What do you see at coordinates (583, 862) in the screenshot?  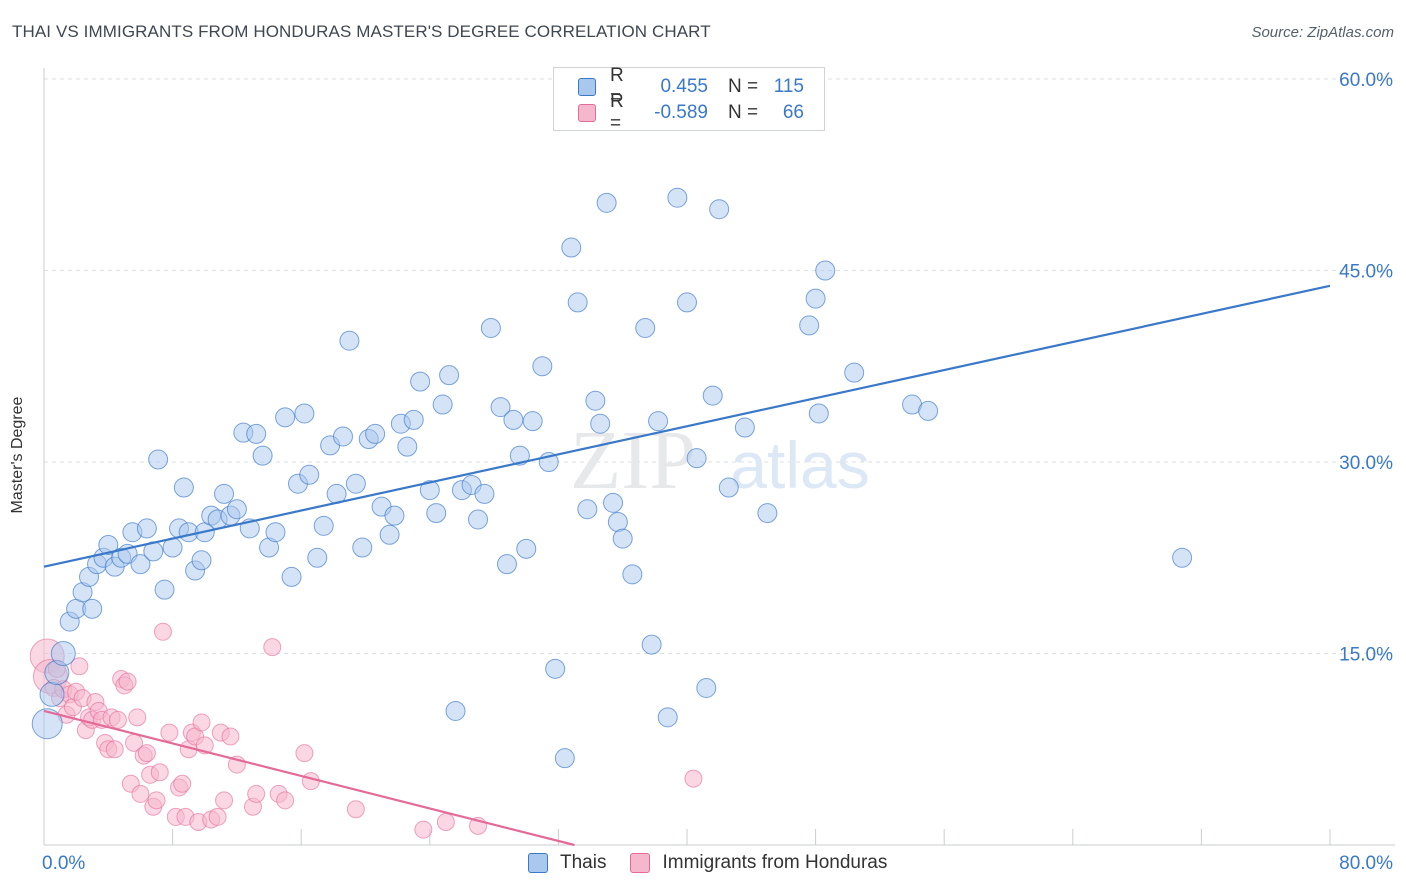 I see `legend-label-thais: Thais` at bounding box center [583, 862].